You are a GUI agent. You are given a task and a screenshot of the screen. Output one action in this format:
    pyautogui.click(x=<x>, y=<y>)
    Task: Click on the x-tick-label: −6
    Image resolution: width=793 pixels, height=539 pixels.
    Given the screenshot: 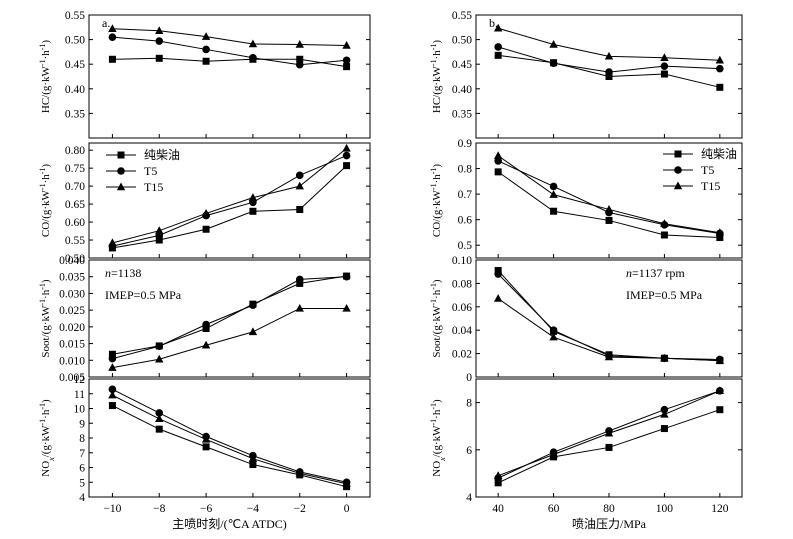 What is the action you would take?
    pyautogui.click(x=206, y=509)
    